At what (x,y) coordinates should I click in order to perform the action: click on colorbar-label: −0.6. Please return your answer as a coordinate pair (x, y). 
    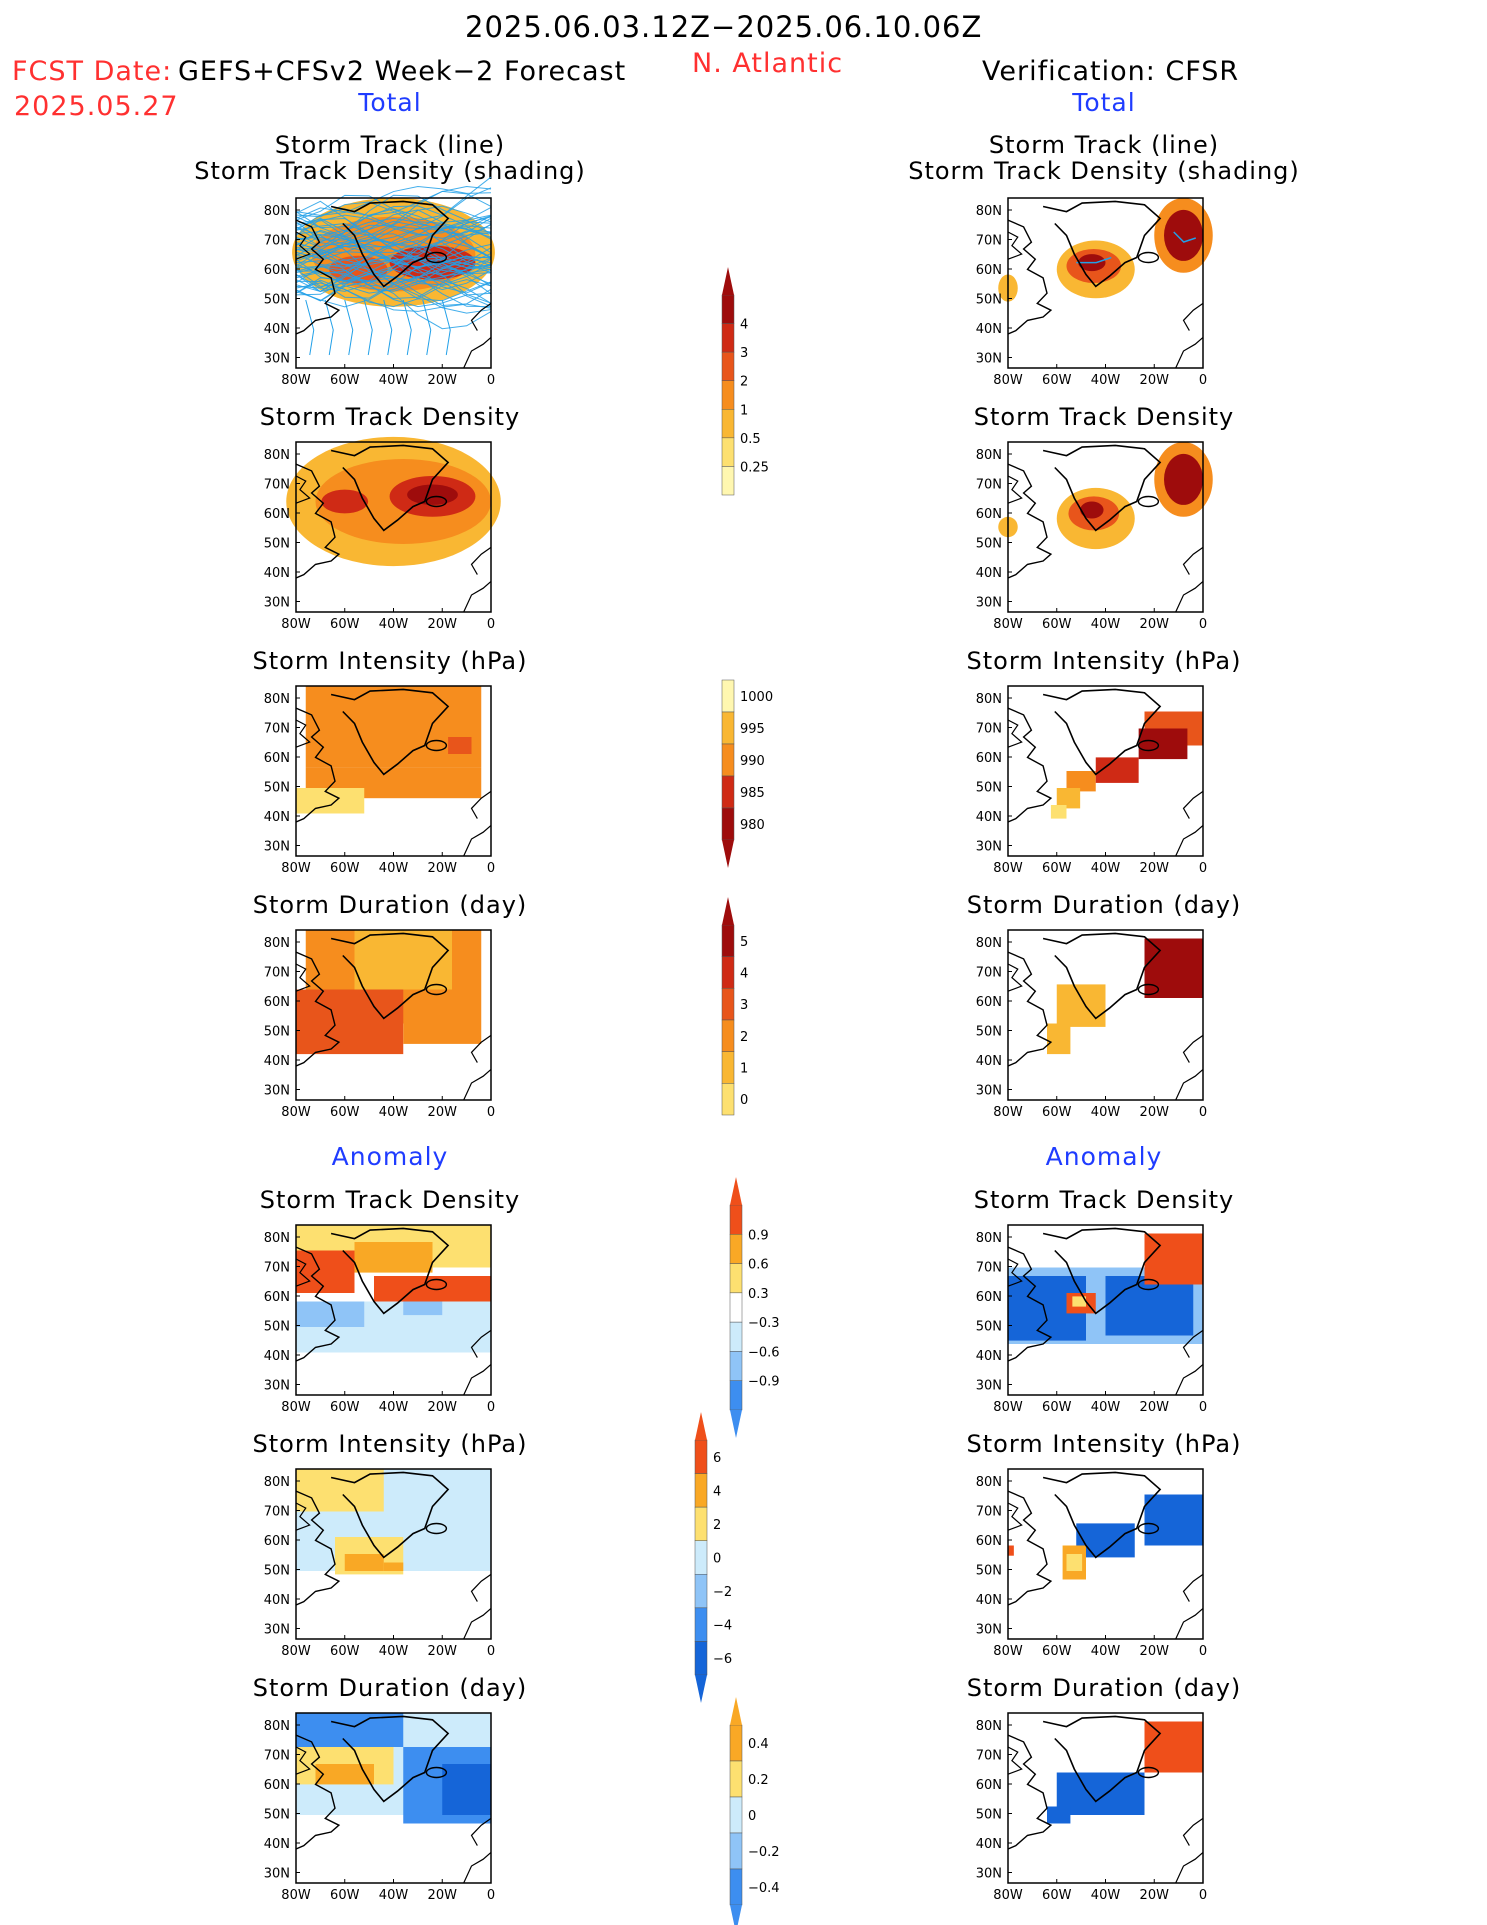
    Looking at the image, I should click on (764, 1352).